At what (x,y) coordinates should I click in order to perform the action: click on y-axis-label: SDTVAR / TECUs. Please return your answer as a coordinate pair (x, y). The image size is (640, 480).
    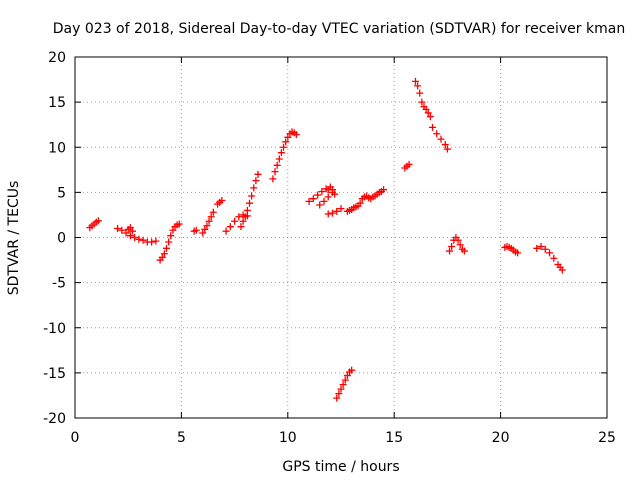
    Looking at the image, I should click on (14, 238).